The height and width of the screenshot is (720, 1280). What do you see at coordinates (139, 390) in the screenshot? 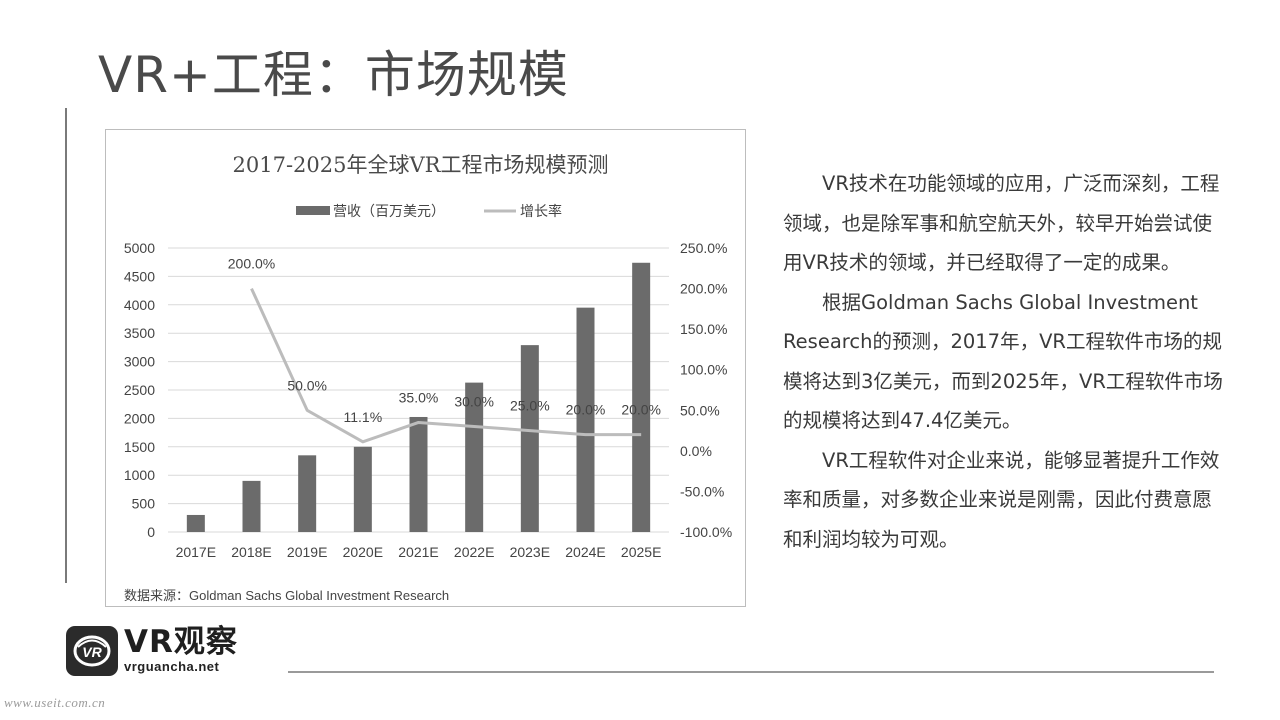
I see `y-tick-label: 2500` at bounding box center [139, 390].